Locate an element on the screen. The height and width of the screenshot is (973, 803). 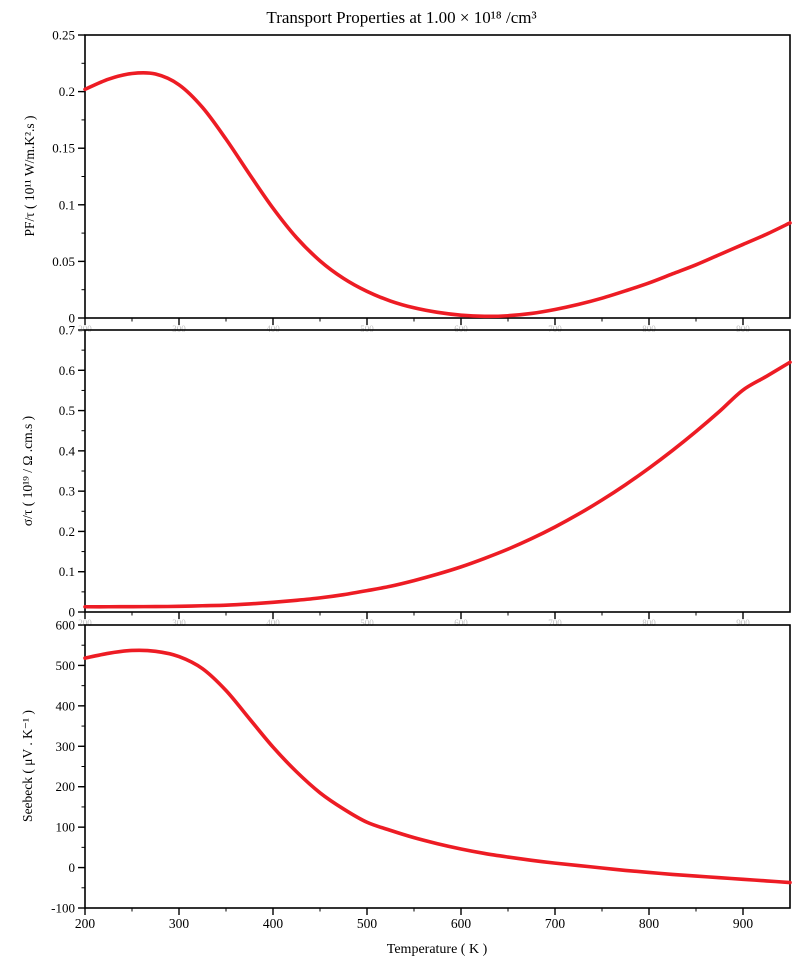
svg-text: 0.6 is located at coordinates (67, 370).